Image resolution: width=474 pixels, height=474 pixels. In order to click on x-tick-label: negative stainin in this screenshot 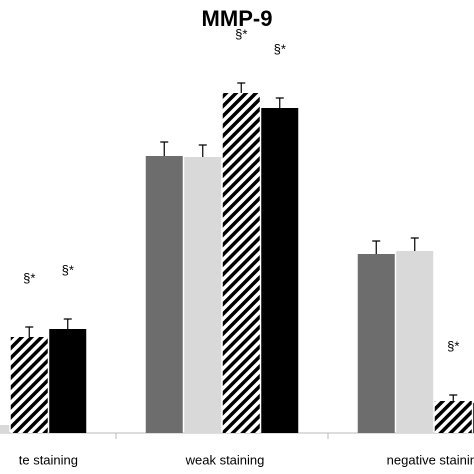, I will do `click(430, 459)`.